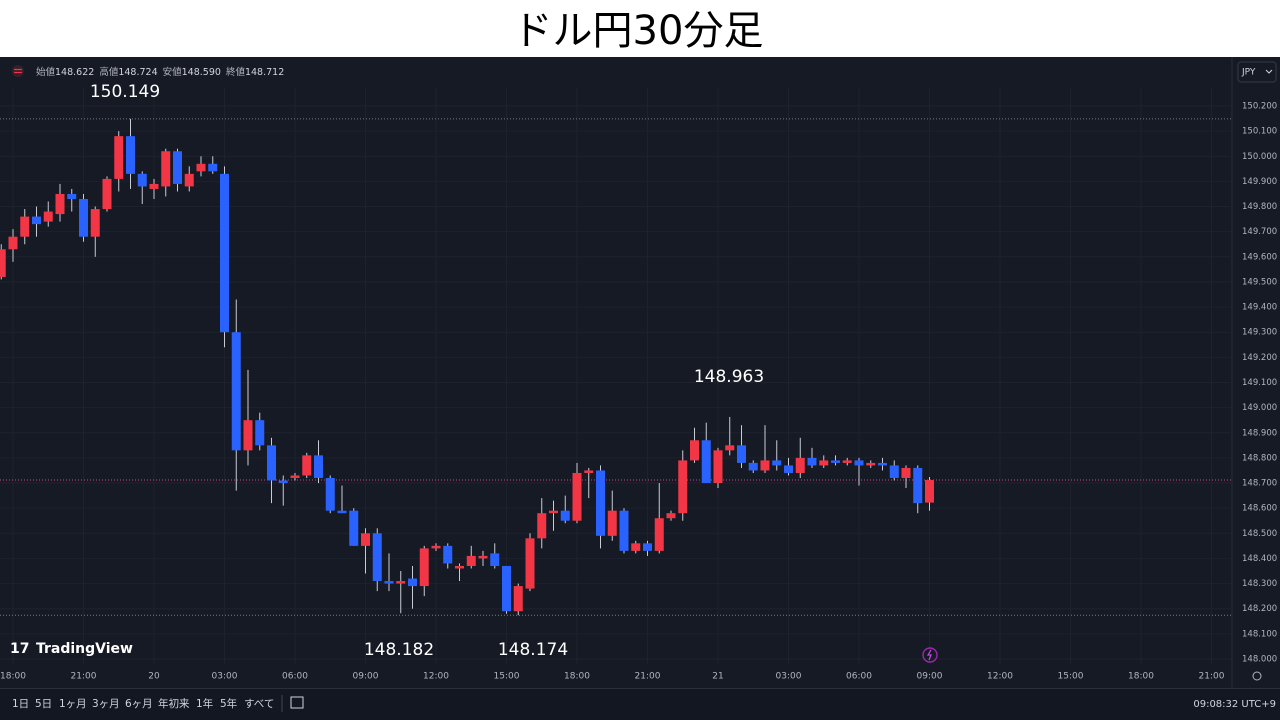  What do you see at coordinates (297, 702) in the screenshot?
I see `date-range-icon` at bounding box center [297, 702].